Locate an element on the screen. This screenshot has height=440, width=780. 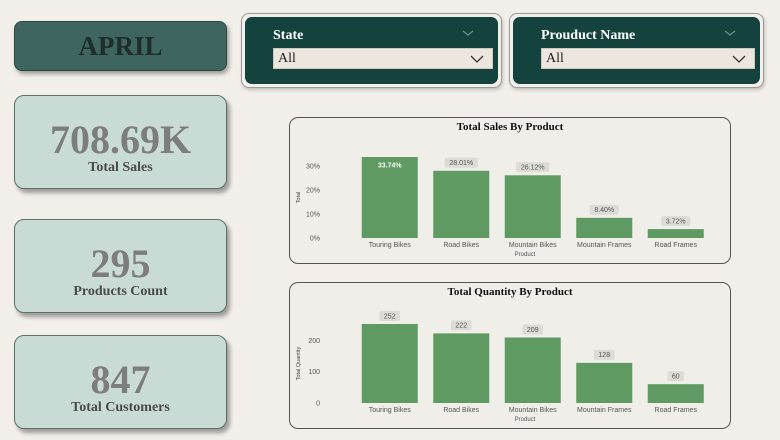
month-title: APRIL is located at coordinates (120, 45).